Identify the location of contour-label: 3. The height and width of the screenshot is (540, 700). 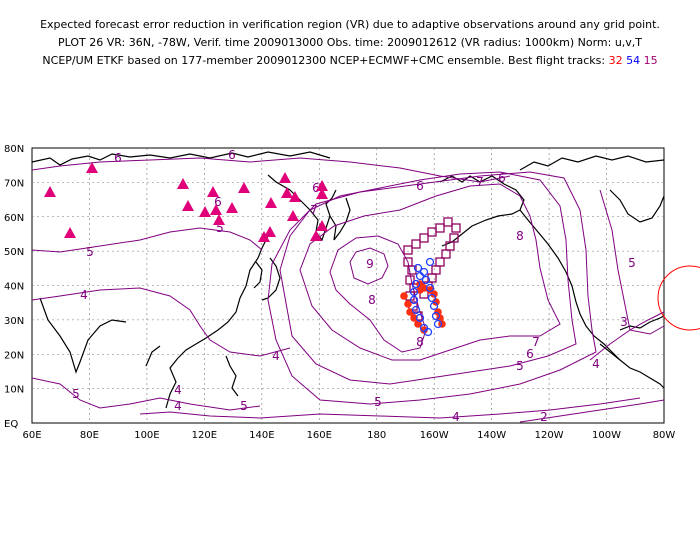
(624, 322).